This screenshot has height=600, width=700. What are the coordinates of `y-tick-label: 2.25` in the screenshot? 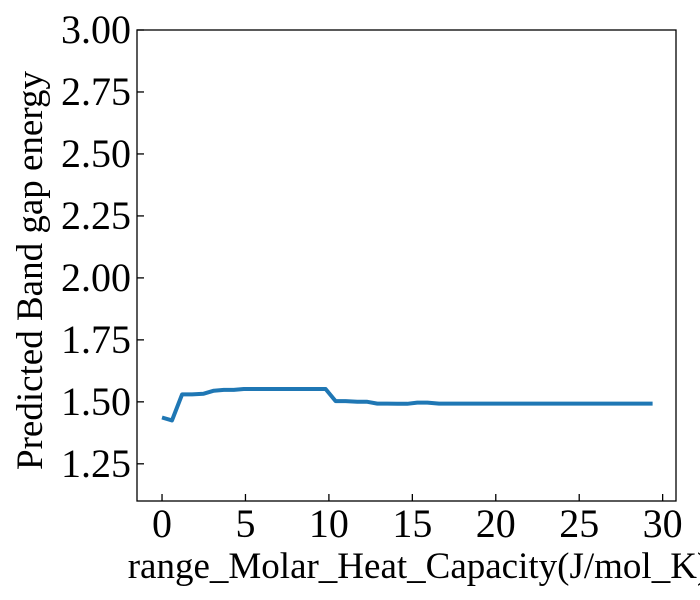 It's located at (96, 215).